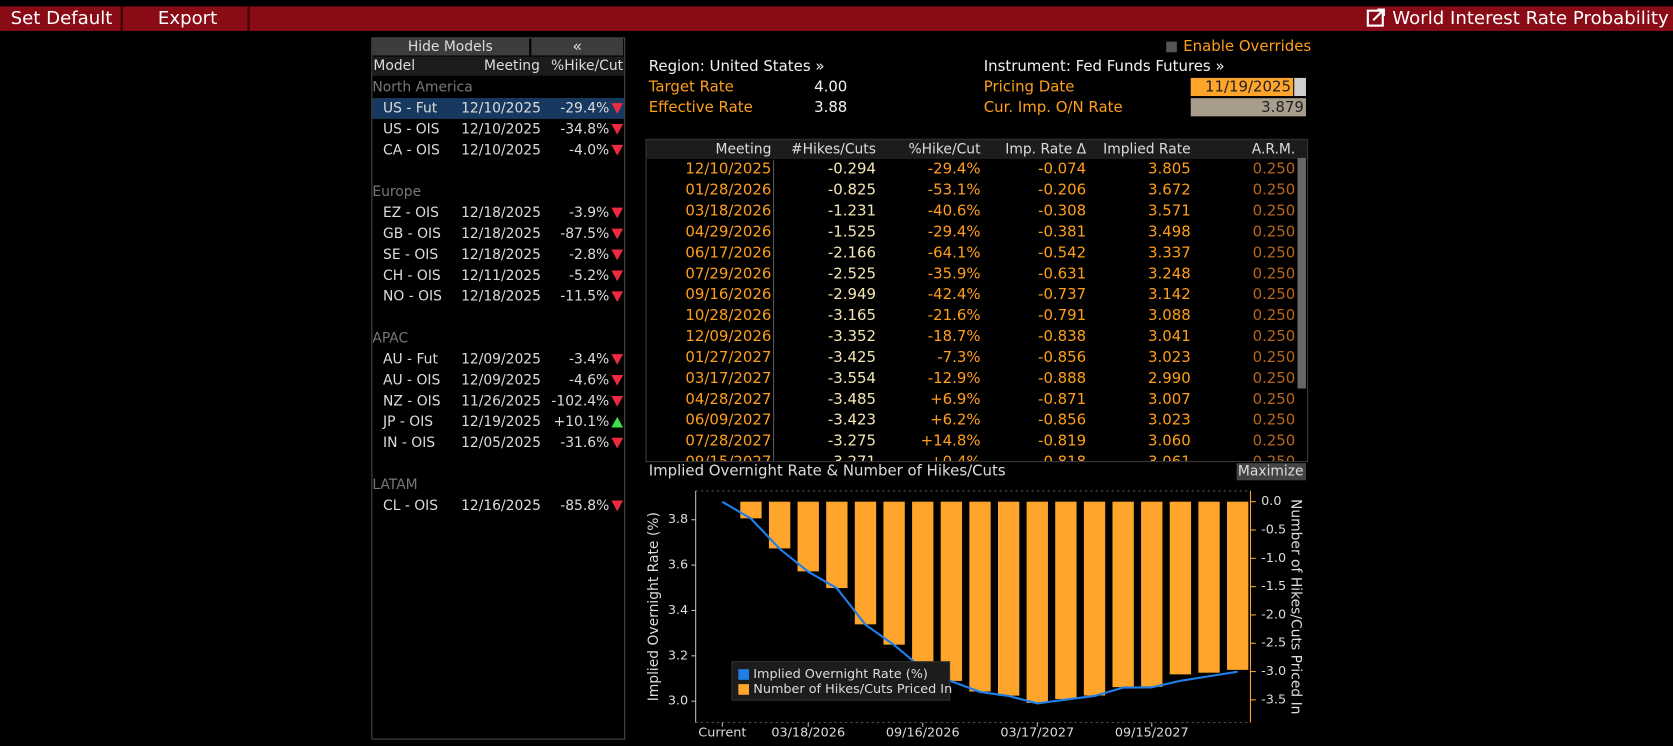 The image size is (1673, 746). I want to click on scrollbar, so click(1301, 273).